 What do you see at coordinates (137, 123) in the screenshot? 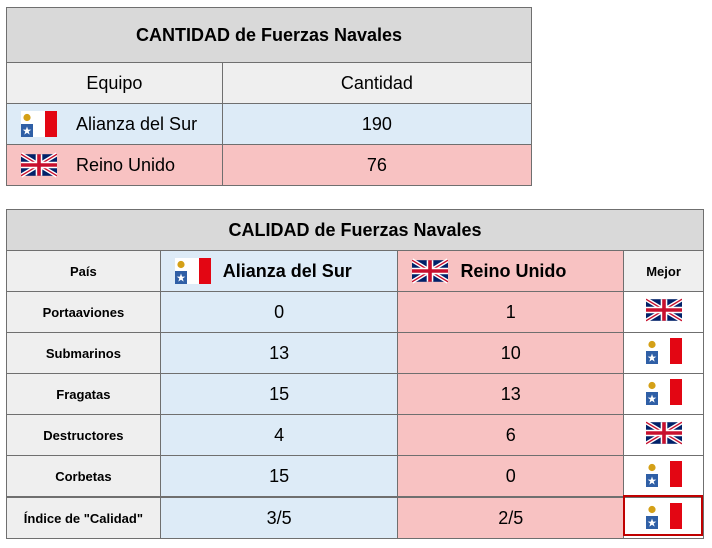
I see `team-name: Alianza del Sur` at bounding box center [137, 123].